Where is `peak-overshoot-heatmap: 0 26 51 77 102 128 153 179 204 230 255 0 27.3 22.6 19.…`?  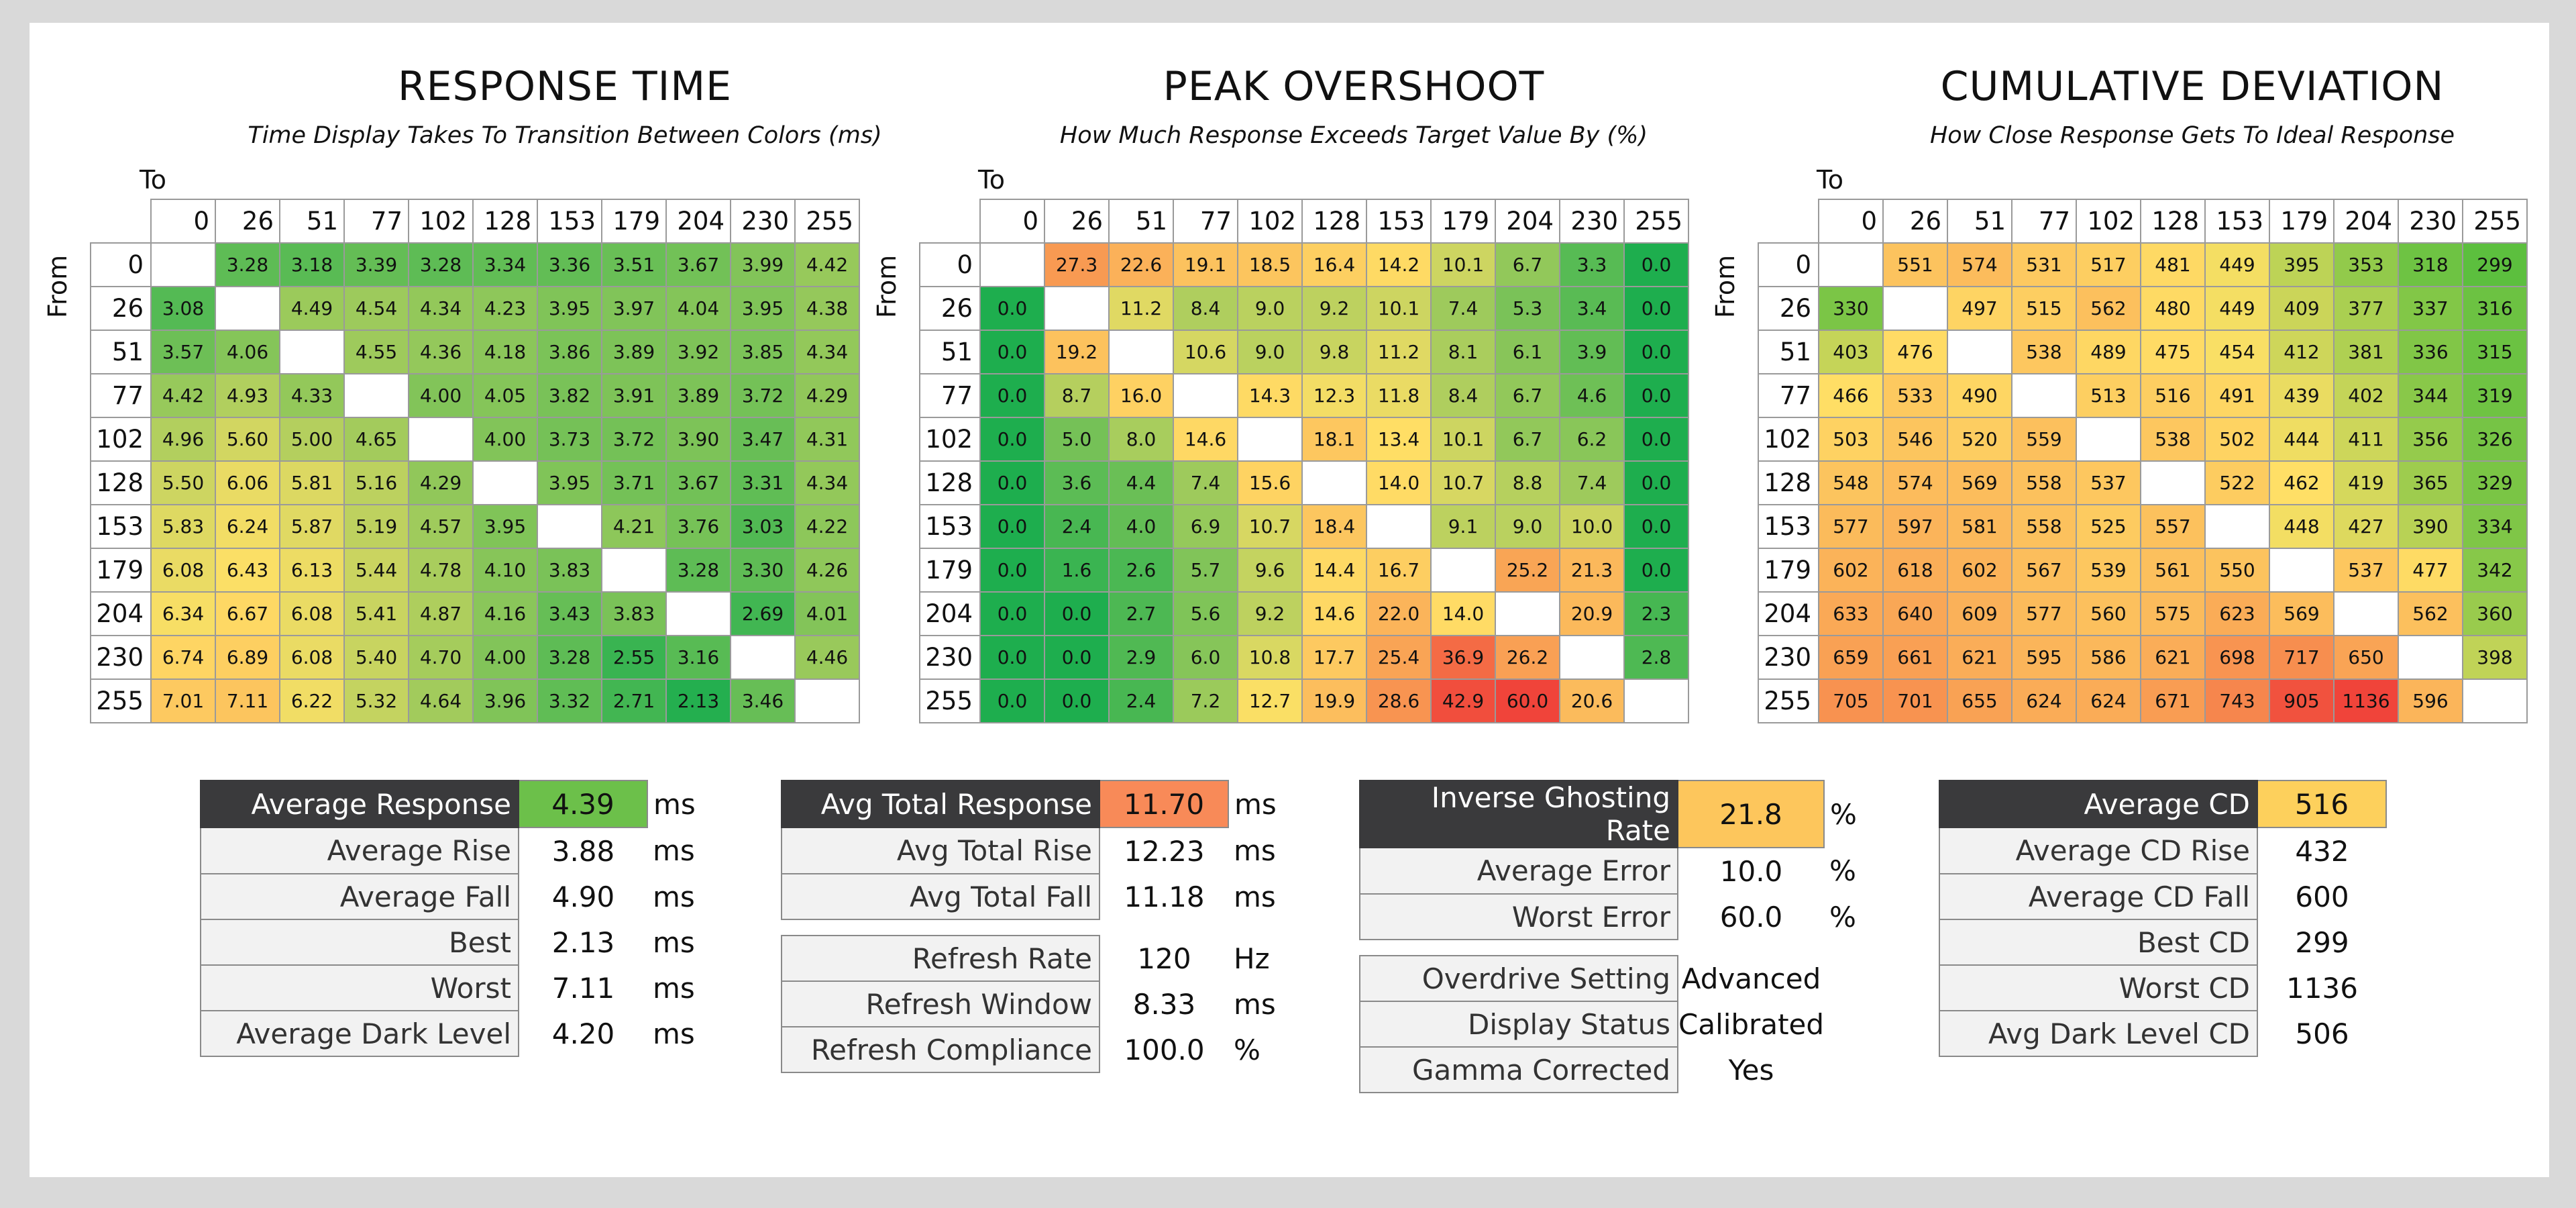 peak-overshoot-heatmap: 0 26 51 77 102 128 153 179 204 230 255 0 27.3 22.6 19.… is located at coordinates (1304, 461).